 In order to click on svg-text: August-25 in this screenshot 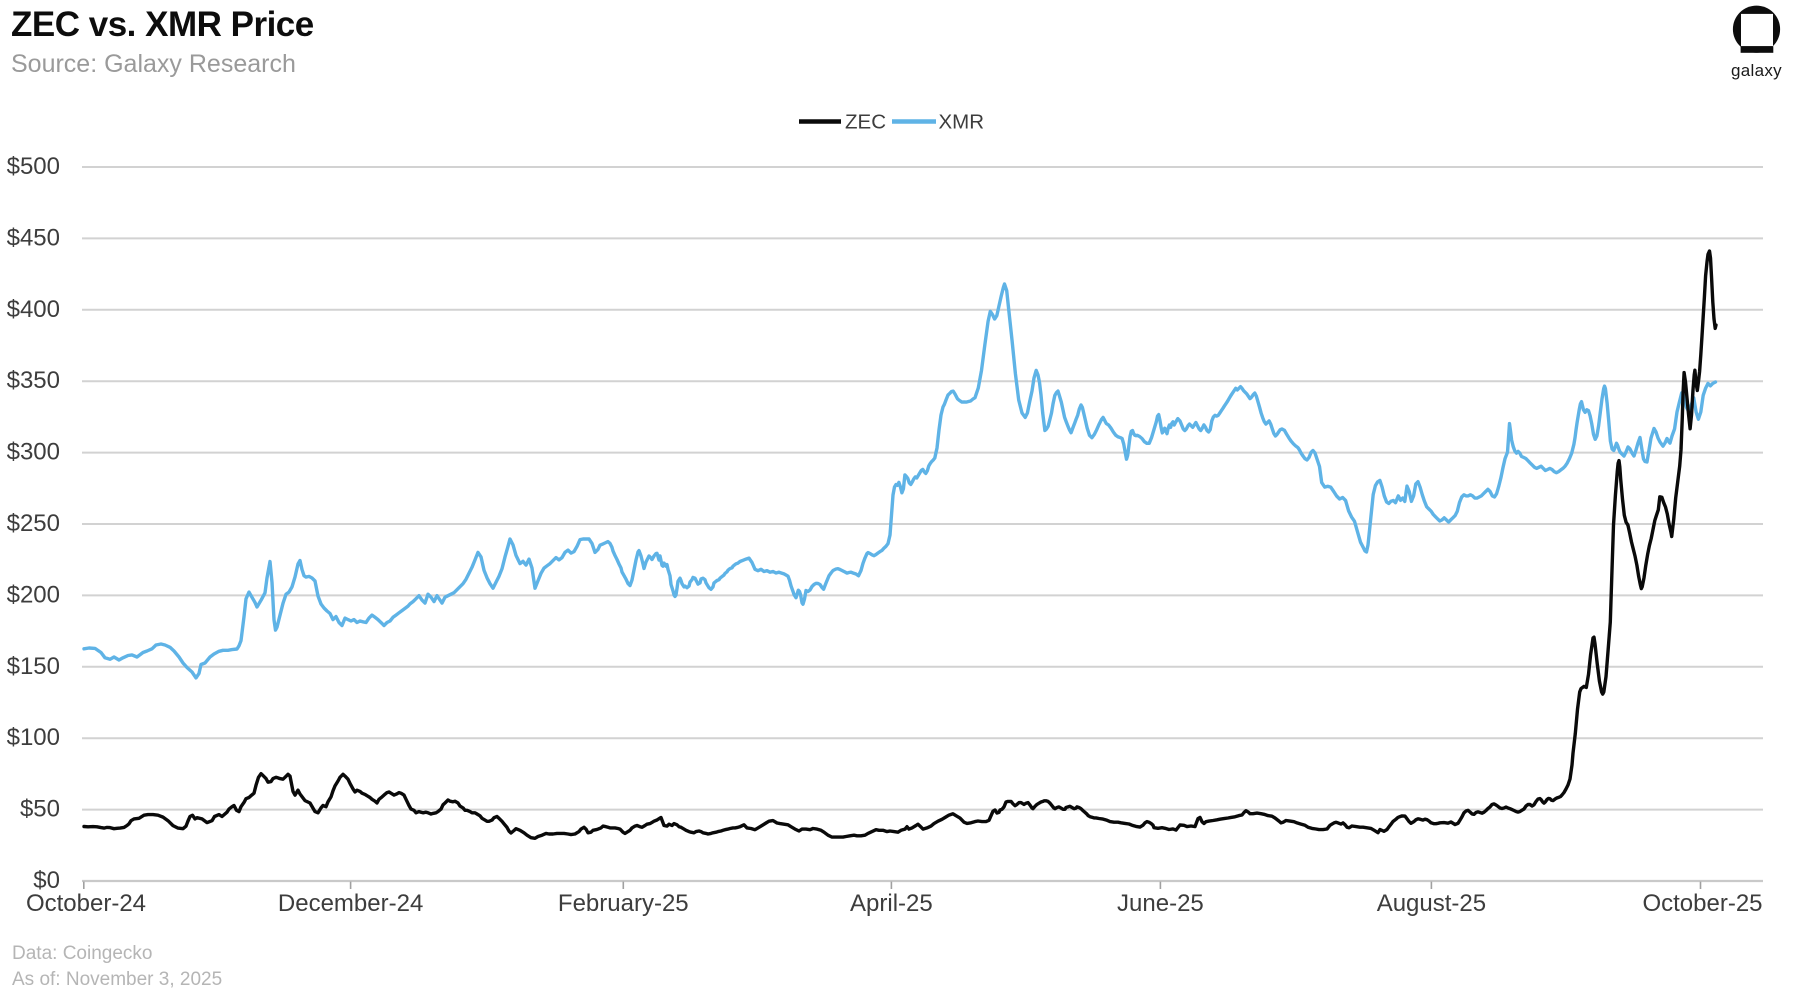, I will do `click(1431, 903)`.